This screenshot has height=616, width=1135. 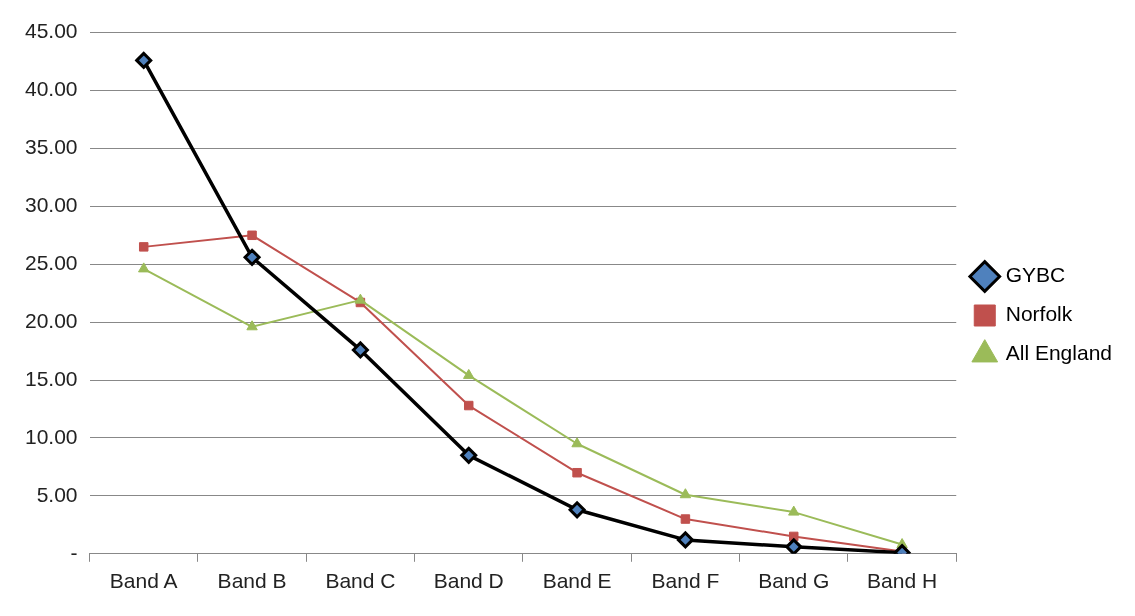 What do you see at coordinates (74, 552) in the screenshot?
I see `y-tick-label: -` at bounding box center [74, 552].